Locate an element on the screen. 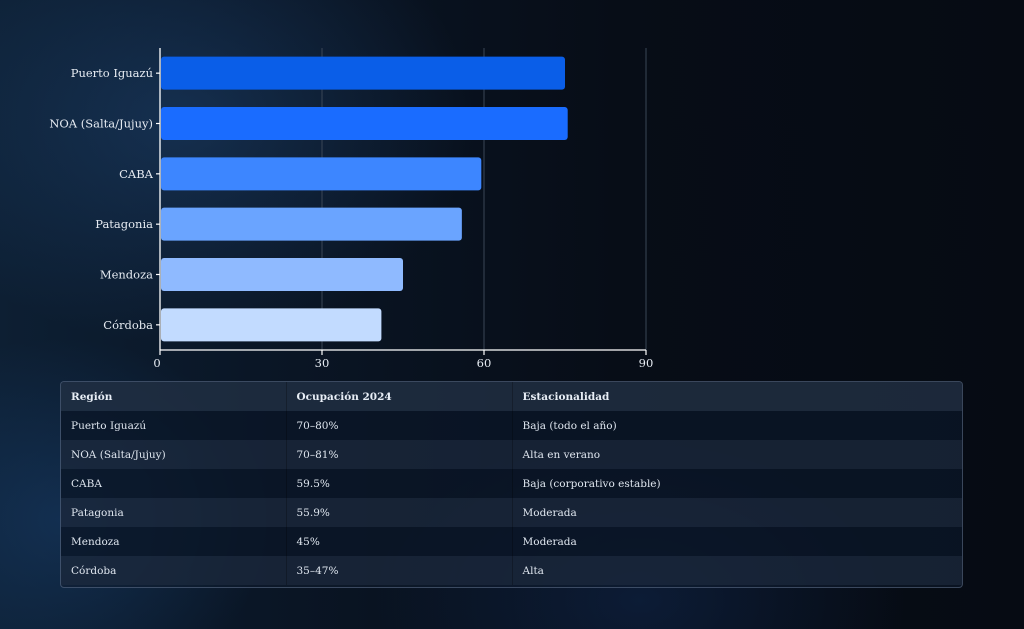  x-tick-label: 0 is located at coordinates (156, 363).